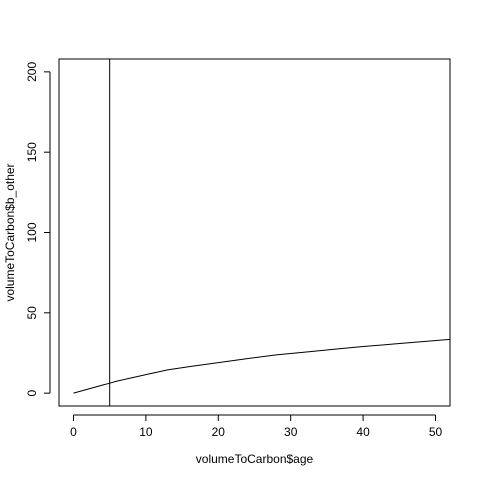 Image resolution: width=480 pixels, height=480 pixels. Describe the element at coordinates (32, 232) in the screenshot. I see `y-tick-label: 100` at that location.